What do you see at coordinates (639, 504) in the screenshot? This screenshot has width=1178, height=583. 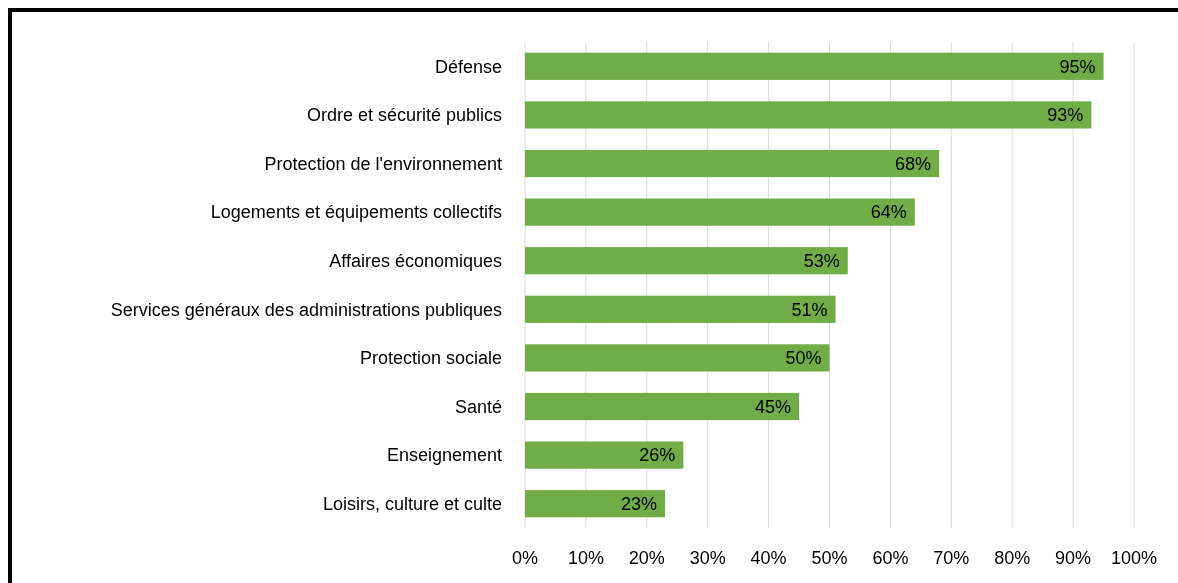 I see `data-label: 23%` at bounding box center [639, 504].